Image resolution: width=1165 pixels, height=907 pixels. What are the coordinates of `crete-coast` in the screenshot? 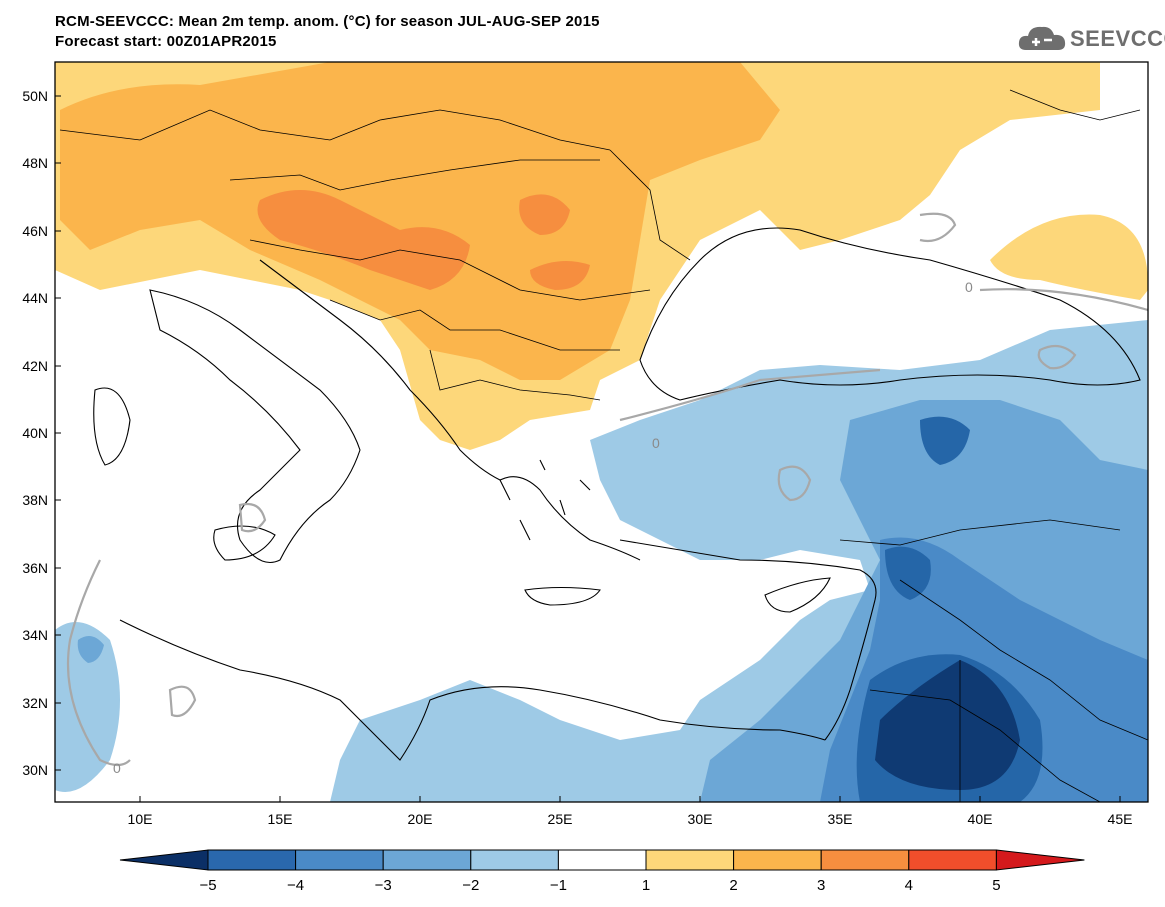 It's located at (562, 596).